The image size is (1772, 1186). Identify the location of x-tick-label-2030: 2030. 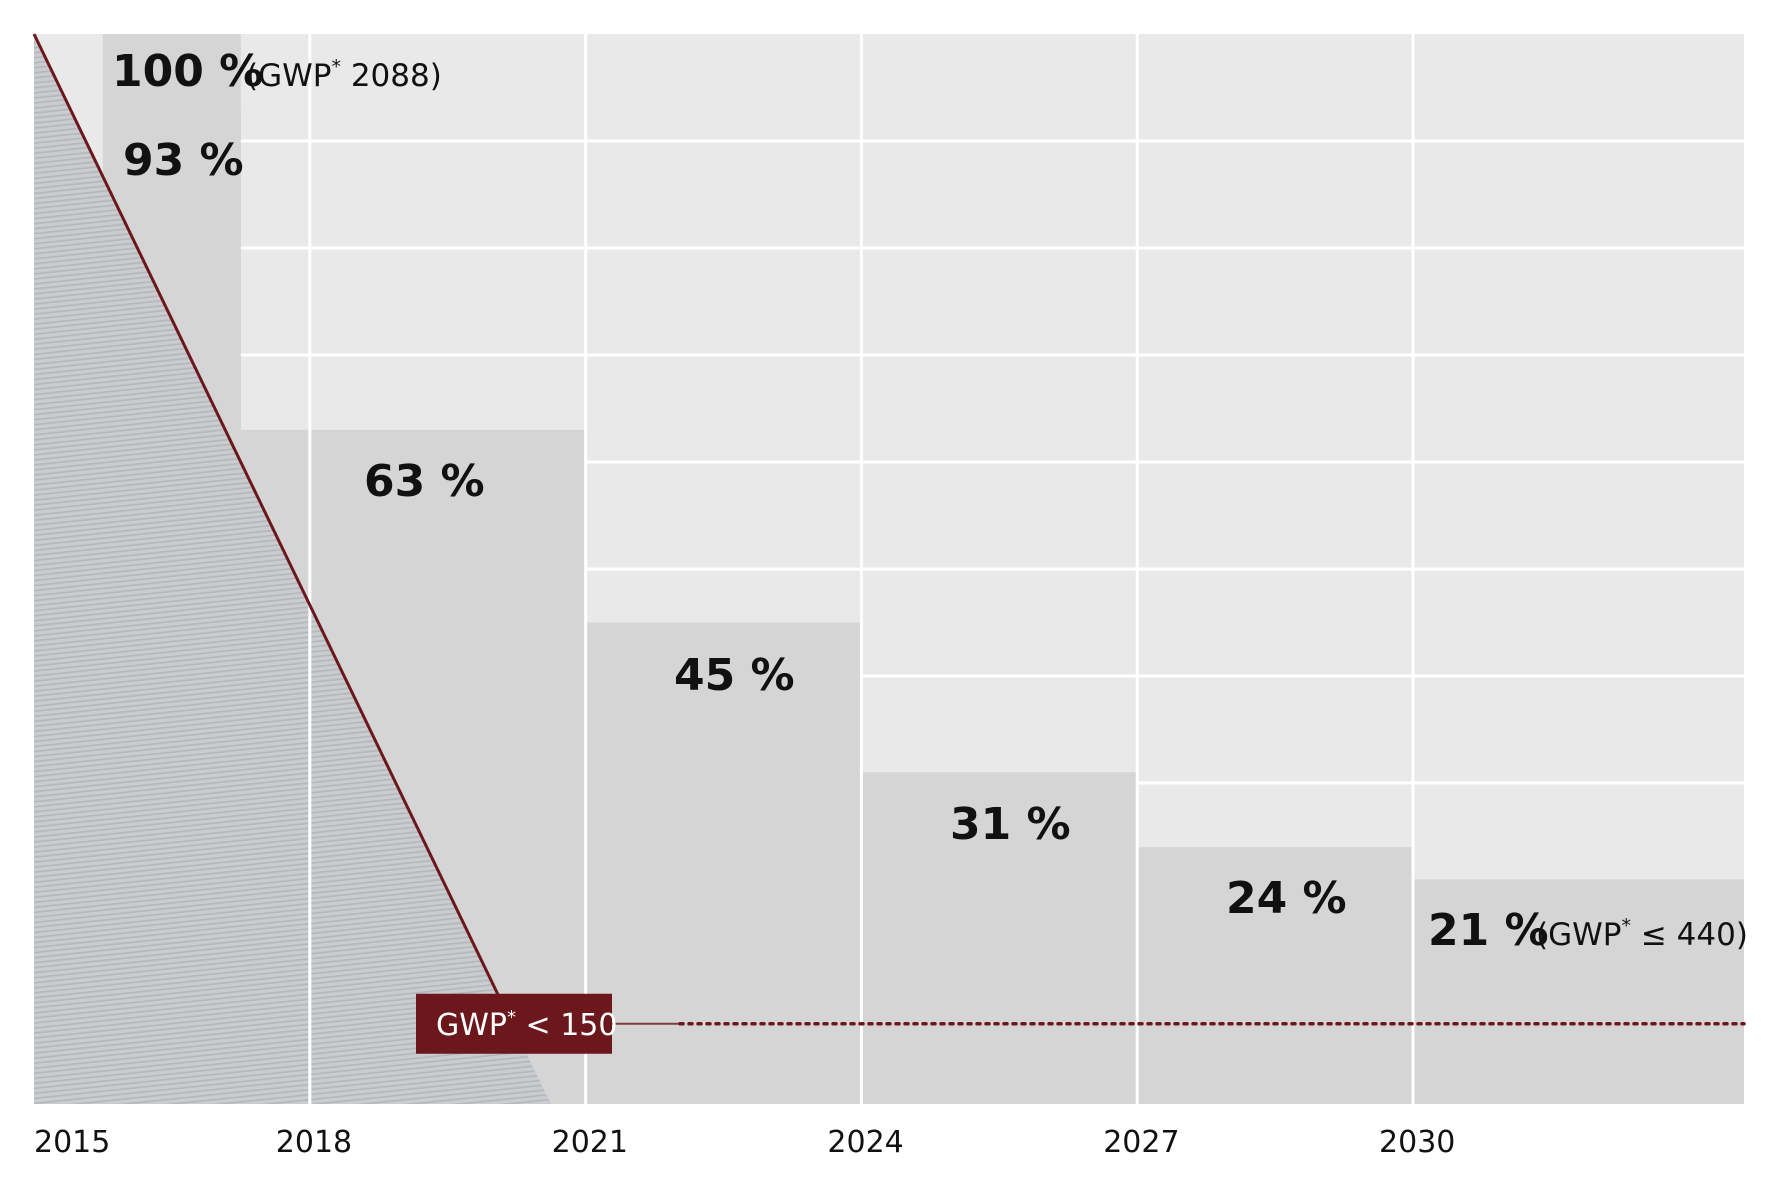
(1417, 1142).